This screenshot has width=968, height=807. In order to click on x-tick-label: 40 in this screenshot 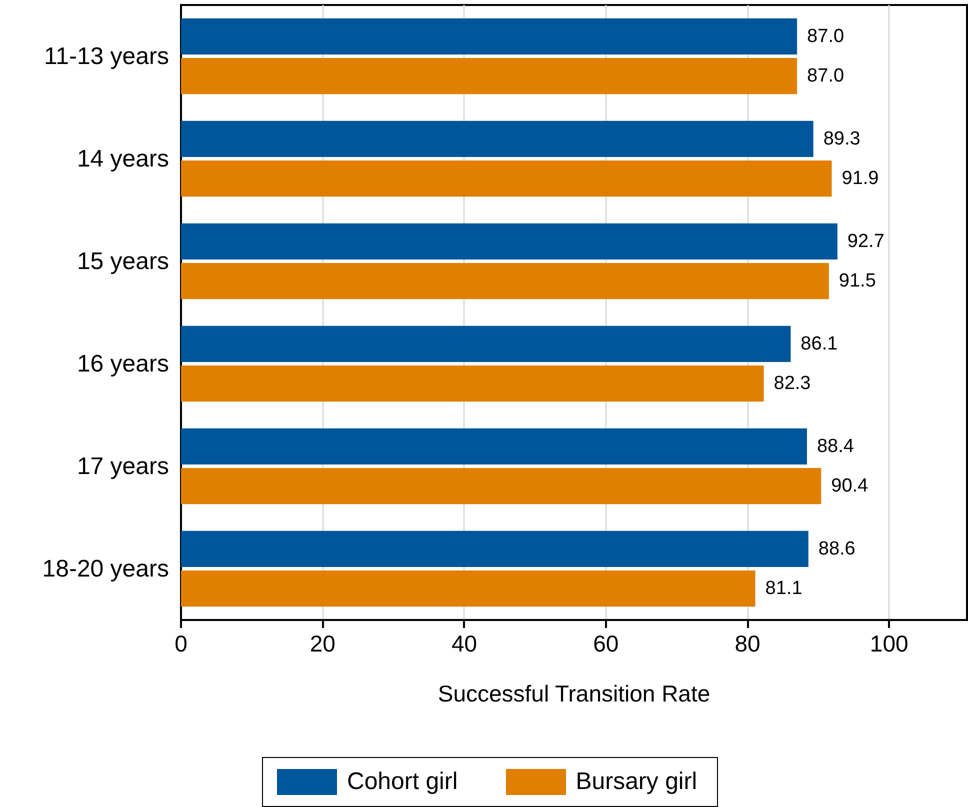, I will do `click(464, 643)`.